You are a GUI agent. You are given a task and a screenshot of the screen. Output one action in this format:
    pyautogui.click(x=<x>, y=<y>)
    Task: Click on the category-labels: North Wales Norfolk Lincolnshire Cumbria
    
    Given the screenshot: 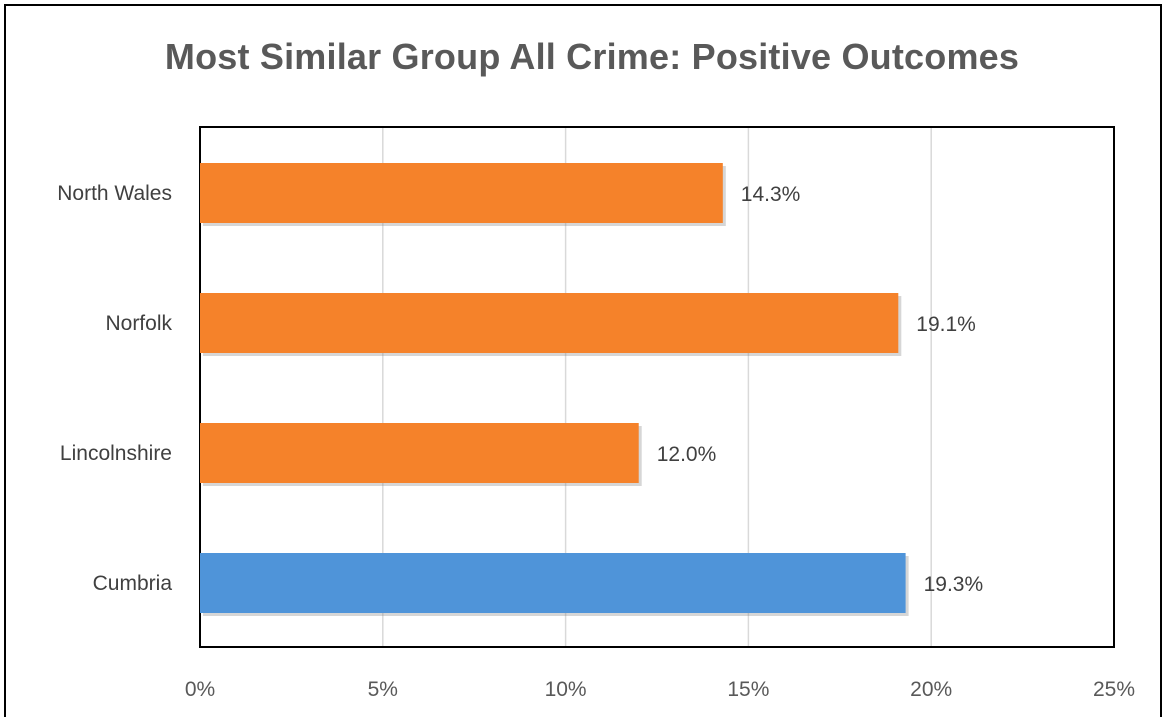 What is the action you would take?
    pyautogui.click(x=114, y=388)
    